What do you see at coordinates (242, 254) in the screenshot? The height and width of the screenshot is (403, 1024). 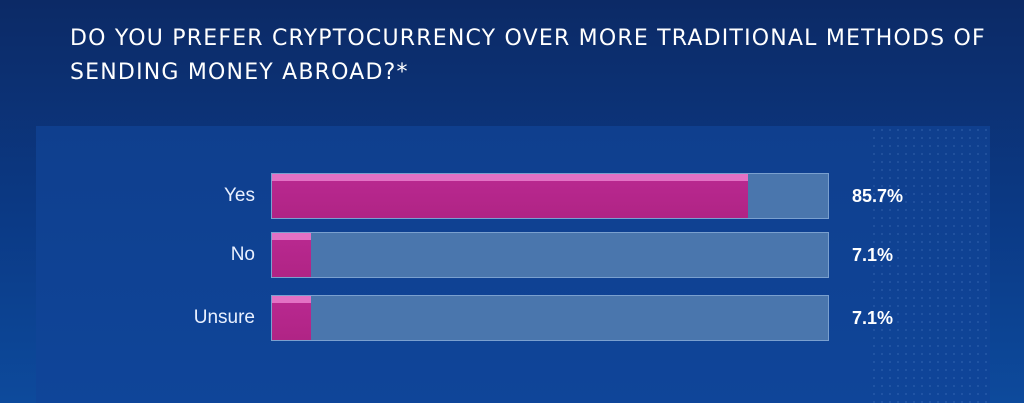 I see `category-label: No` at bounding box center [242, 254].